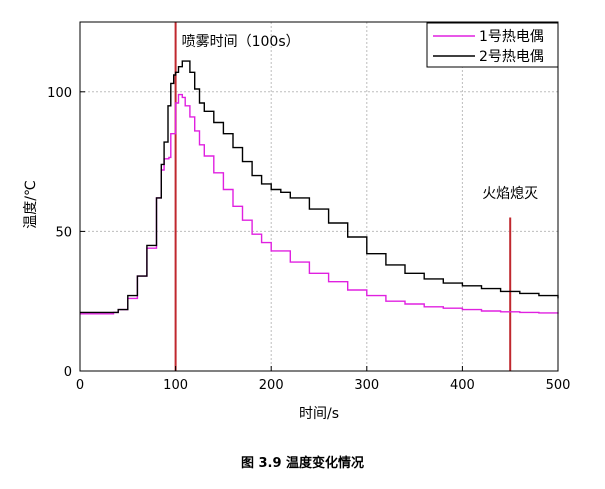 The image size is (605, 489). What do you see at coordinates (241, 42) in the screenshot?
I see `annotation-spray-time: 喷雾时间（100s）` at bounding box center [241, 42].